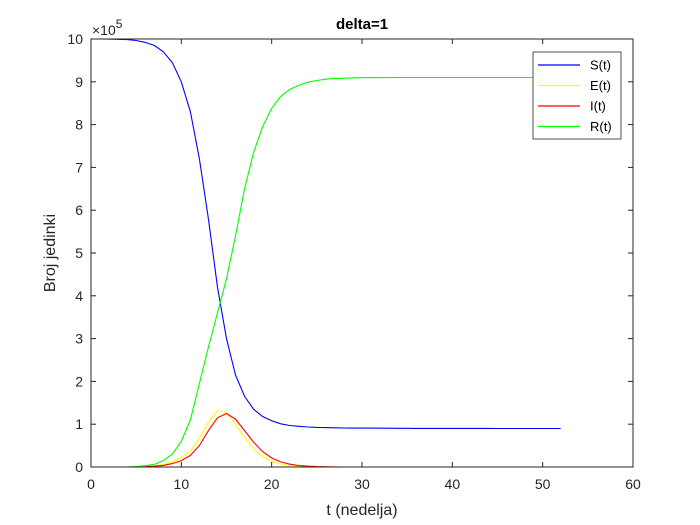 The image size is (700, 525). I want to click on x-axis-label: t (nedelja), so click(361, 510).